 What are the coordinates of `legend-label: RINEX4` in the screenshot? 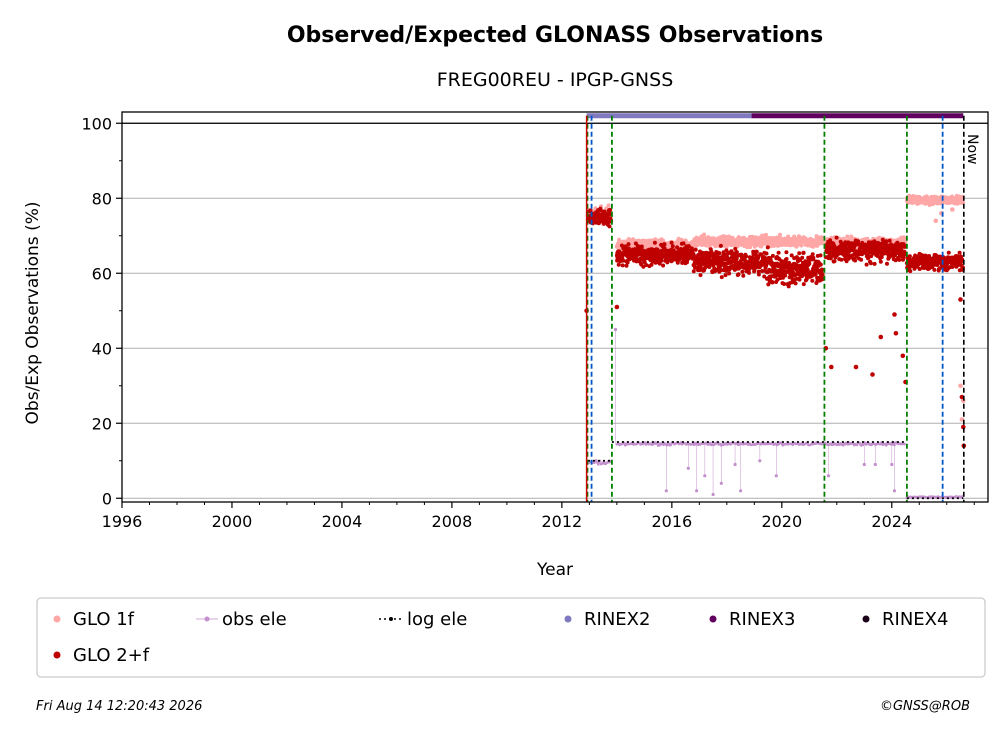 It's located at (915, 619).